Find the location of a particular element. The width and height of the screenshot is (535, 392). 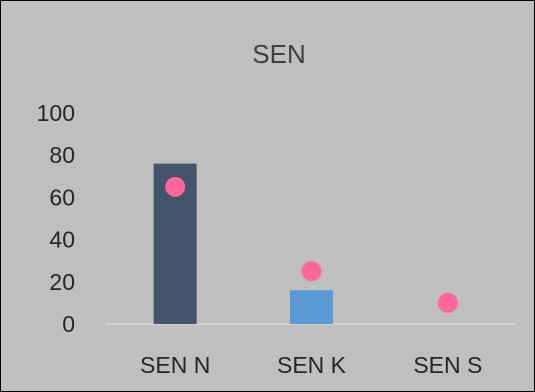

y-tick-label: 20 is located at coordinates (62, 282).